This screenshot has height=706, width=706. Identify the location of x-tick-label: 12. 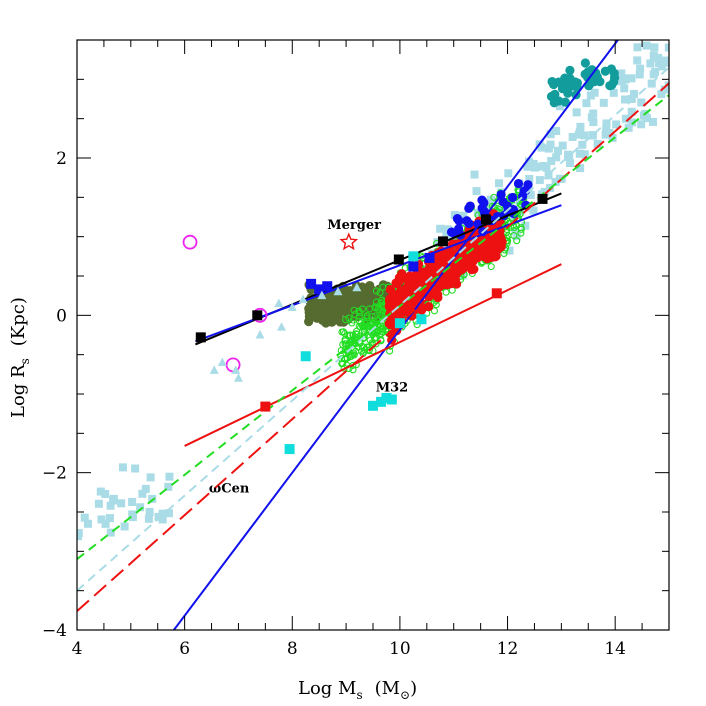
(508, 649).